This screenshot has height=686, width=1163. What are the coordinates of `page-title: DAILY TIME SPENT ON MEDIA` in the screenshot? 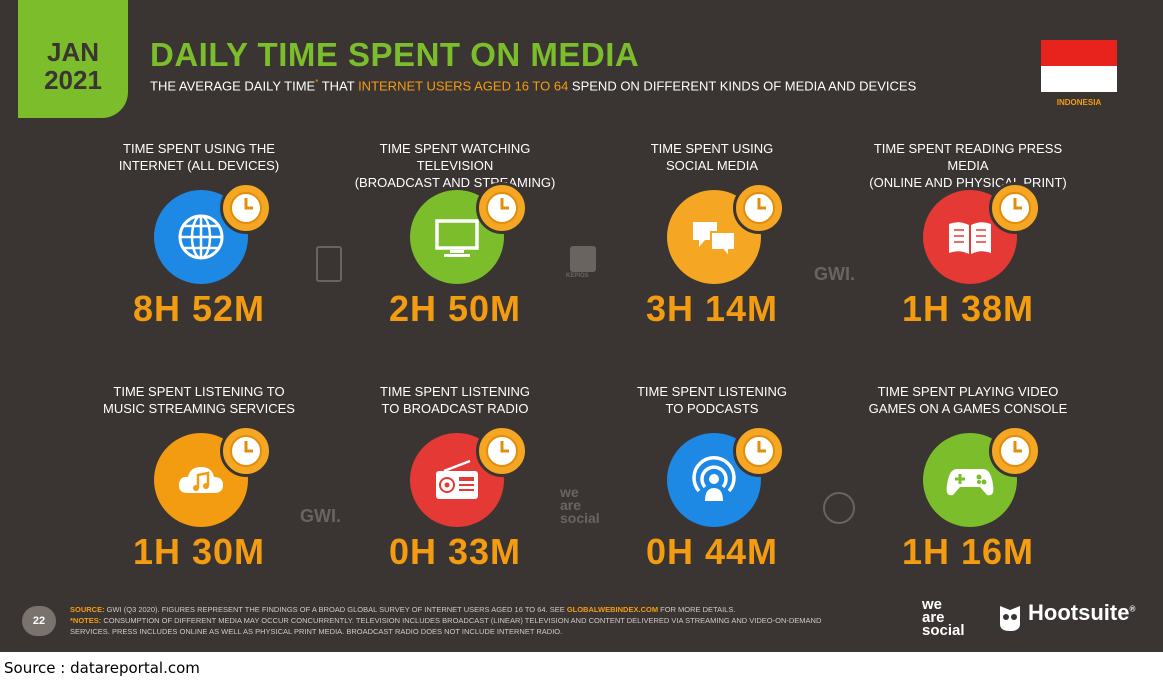 It's located at (395, 54).